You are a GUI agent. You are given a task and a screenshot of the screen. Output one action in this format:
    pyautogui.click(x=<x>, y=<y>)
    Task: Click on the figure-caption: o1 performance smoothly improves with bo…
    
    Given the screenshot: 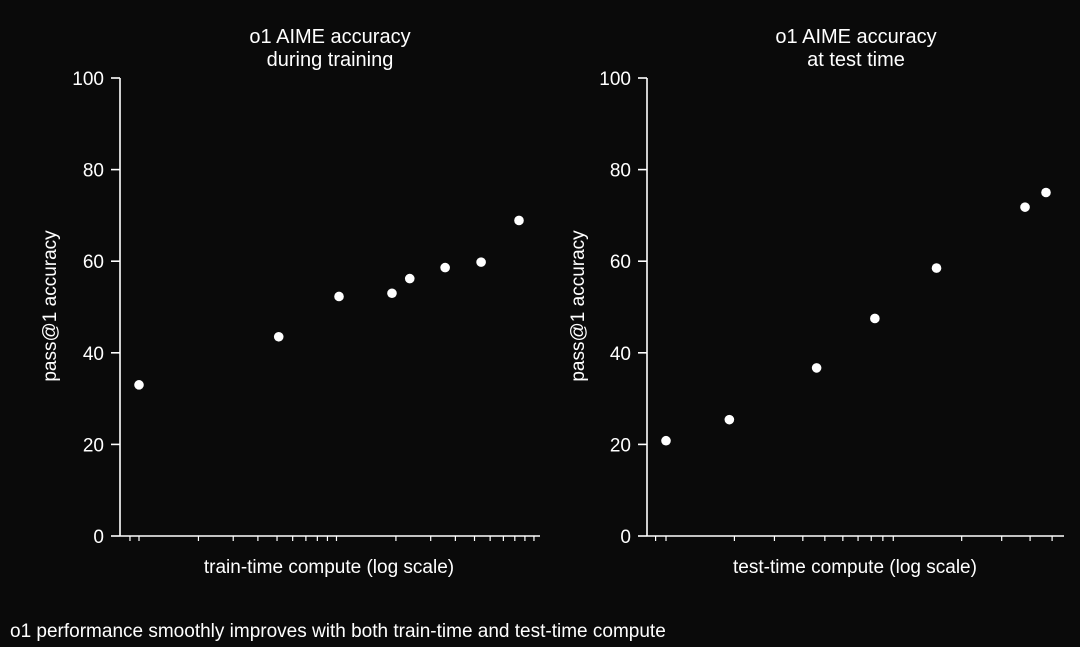 What is the action you would take?
    pyautogui.click(x=338, y=631)
    